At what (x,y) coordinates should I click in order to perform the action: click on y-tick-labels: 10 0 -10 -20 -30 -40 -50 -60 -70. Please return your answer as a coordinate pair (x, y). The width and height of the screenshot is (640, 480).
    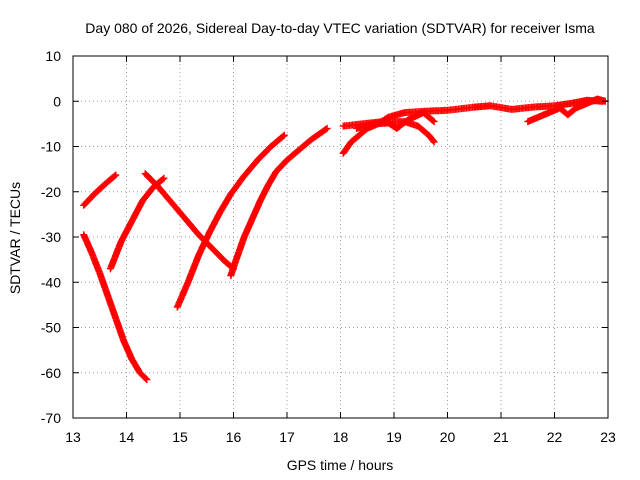
    Looking at the image, I should click on (51, 237).